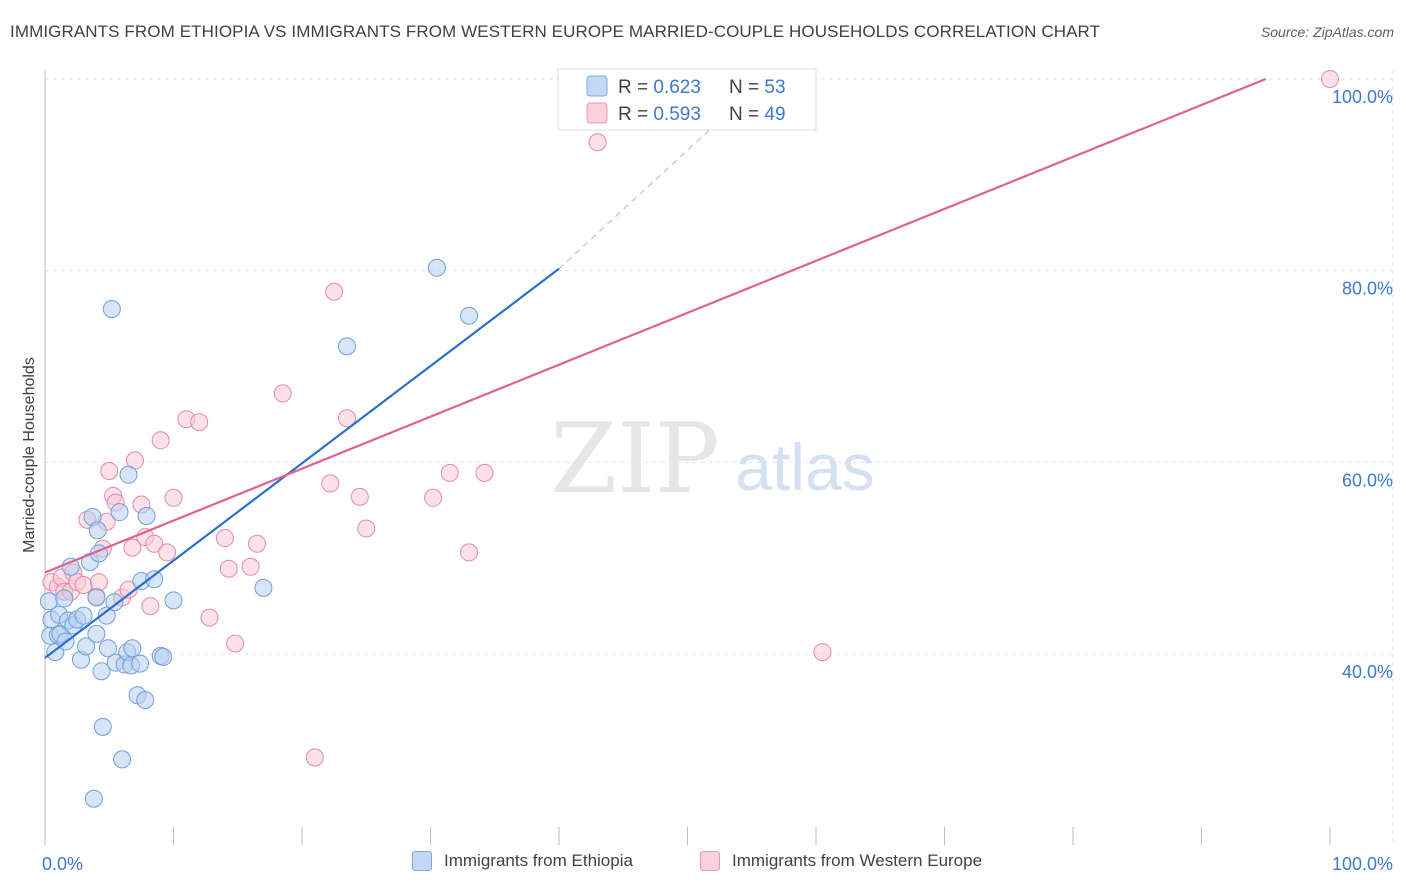  Describe the element at coordinates (62, 864) in the screenshot. I see `x-tick-label-0: 0.0%` at that location.